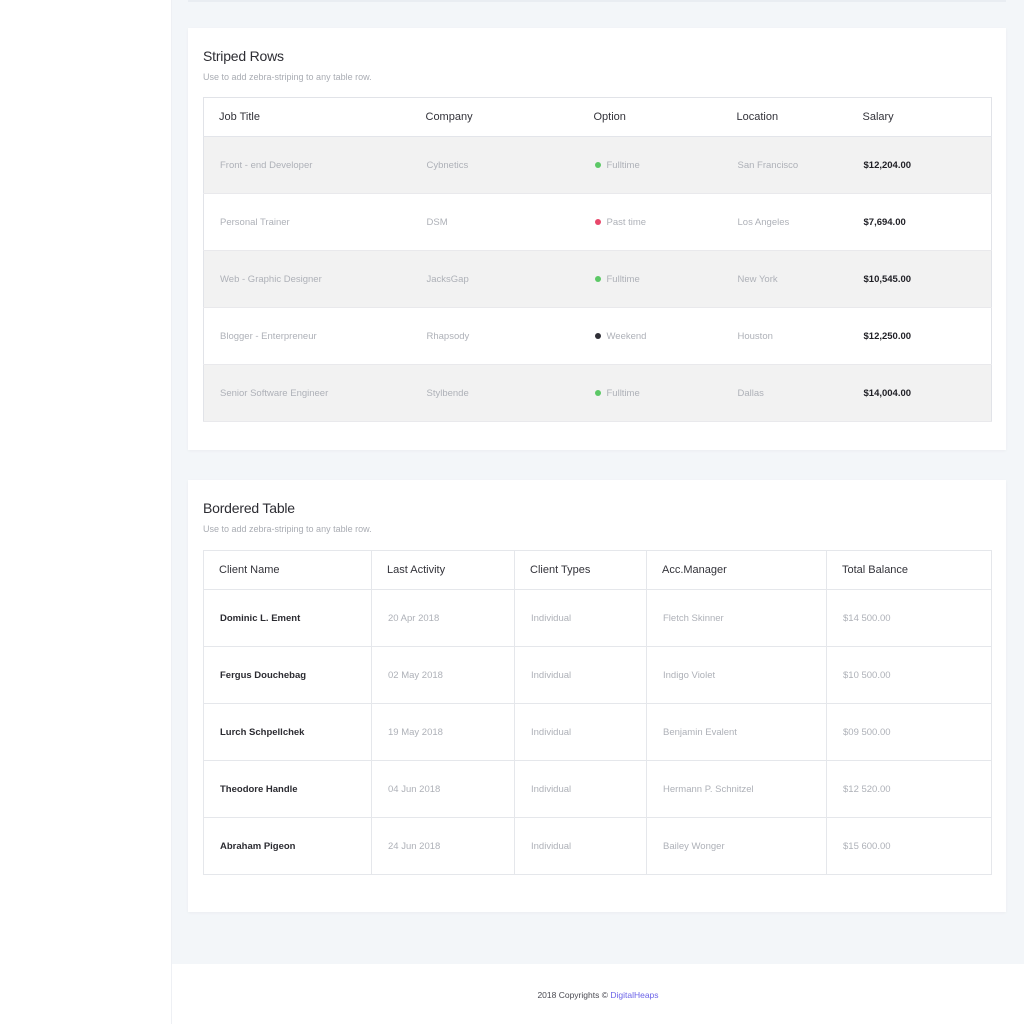 This screenshot has height=1024, width=1024. I want to click on job-title-cell: Blogger - Enterpreneur, so click(307, 336).